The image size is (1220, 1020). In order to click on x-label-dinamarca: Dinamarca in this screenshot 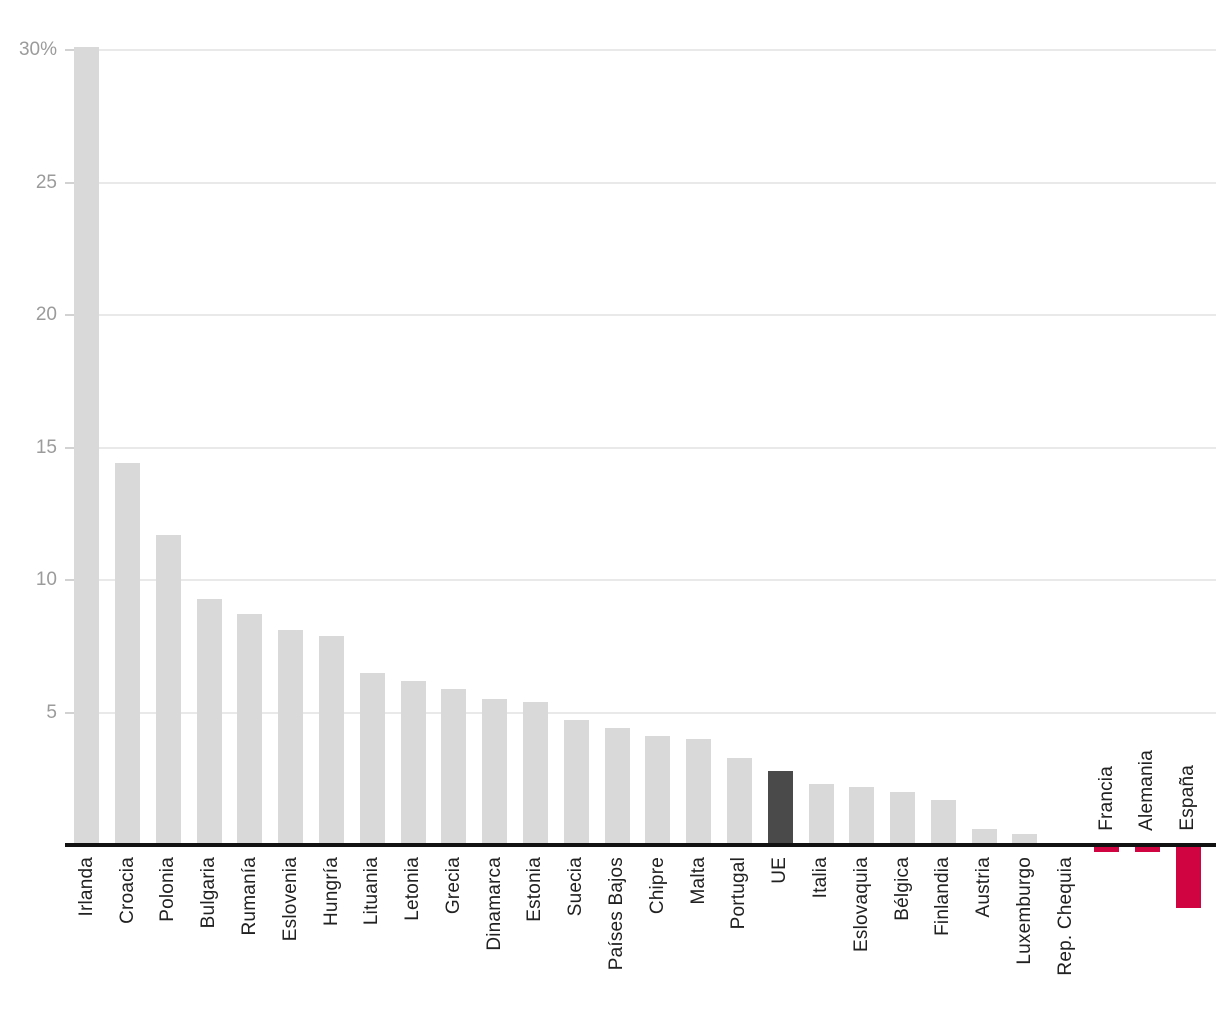, I will do `click(494, 904)`.